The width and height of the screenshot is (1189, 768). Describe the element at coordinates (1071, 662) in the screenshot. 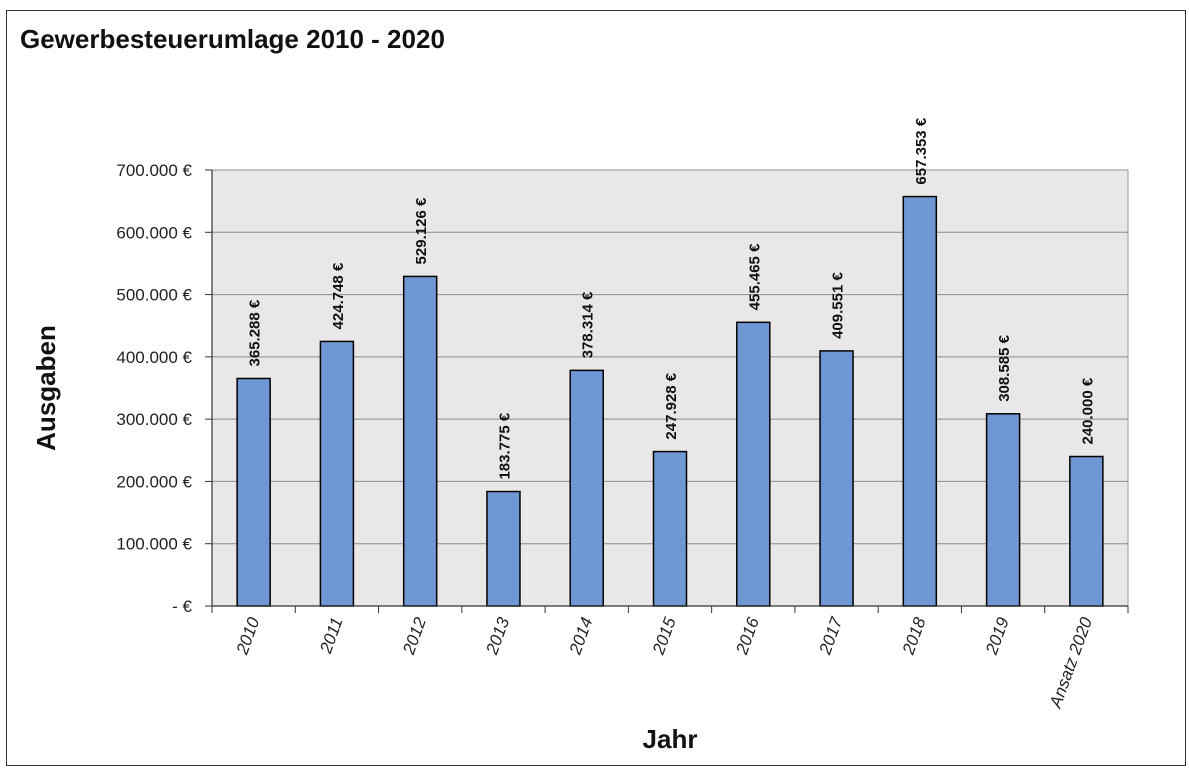

I see `x-tick-label: Ansatz 2020` at that location.